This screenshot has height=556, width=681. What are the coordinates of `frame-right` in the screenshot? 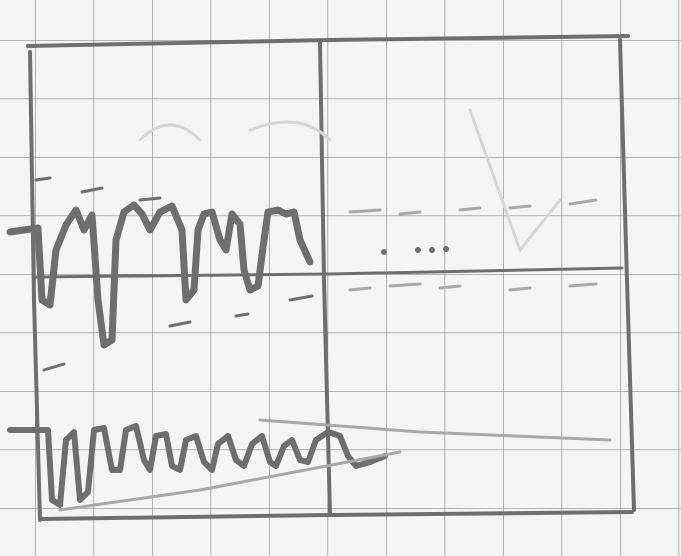 It's located at (627, 275).